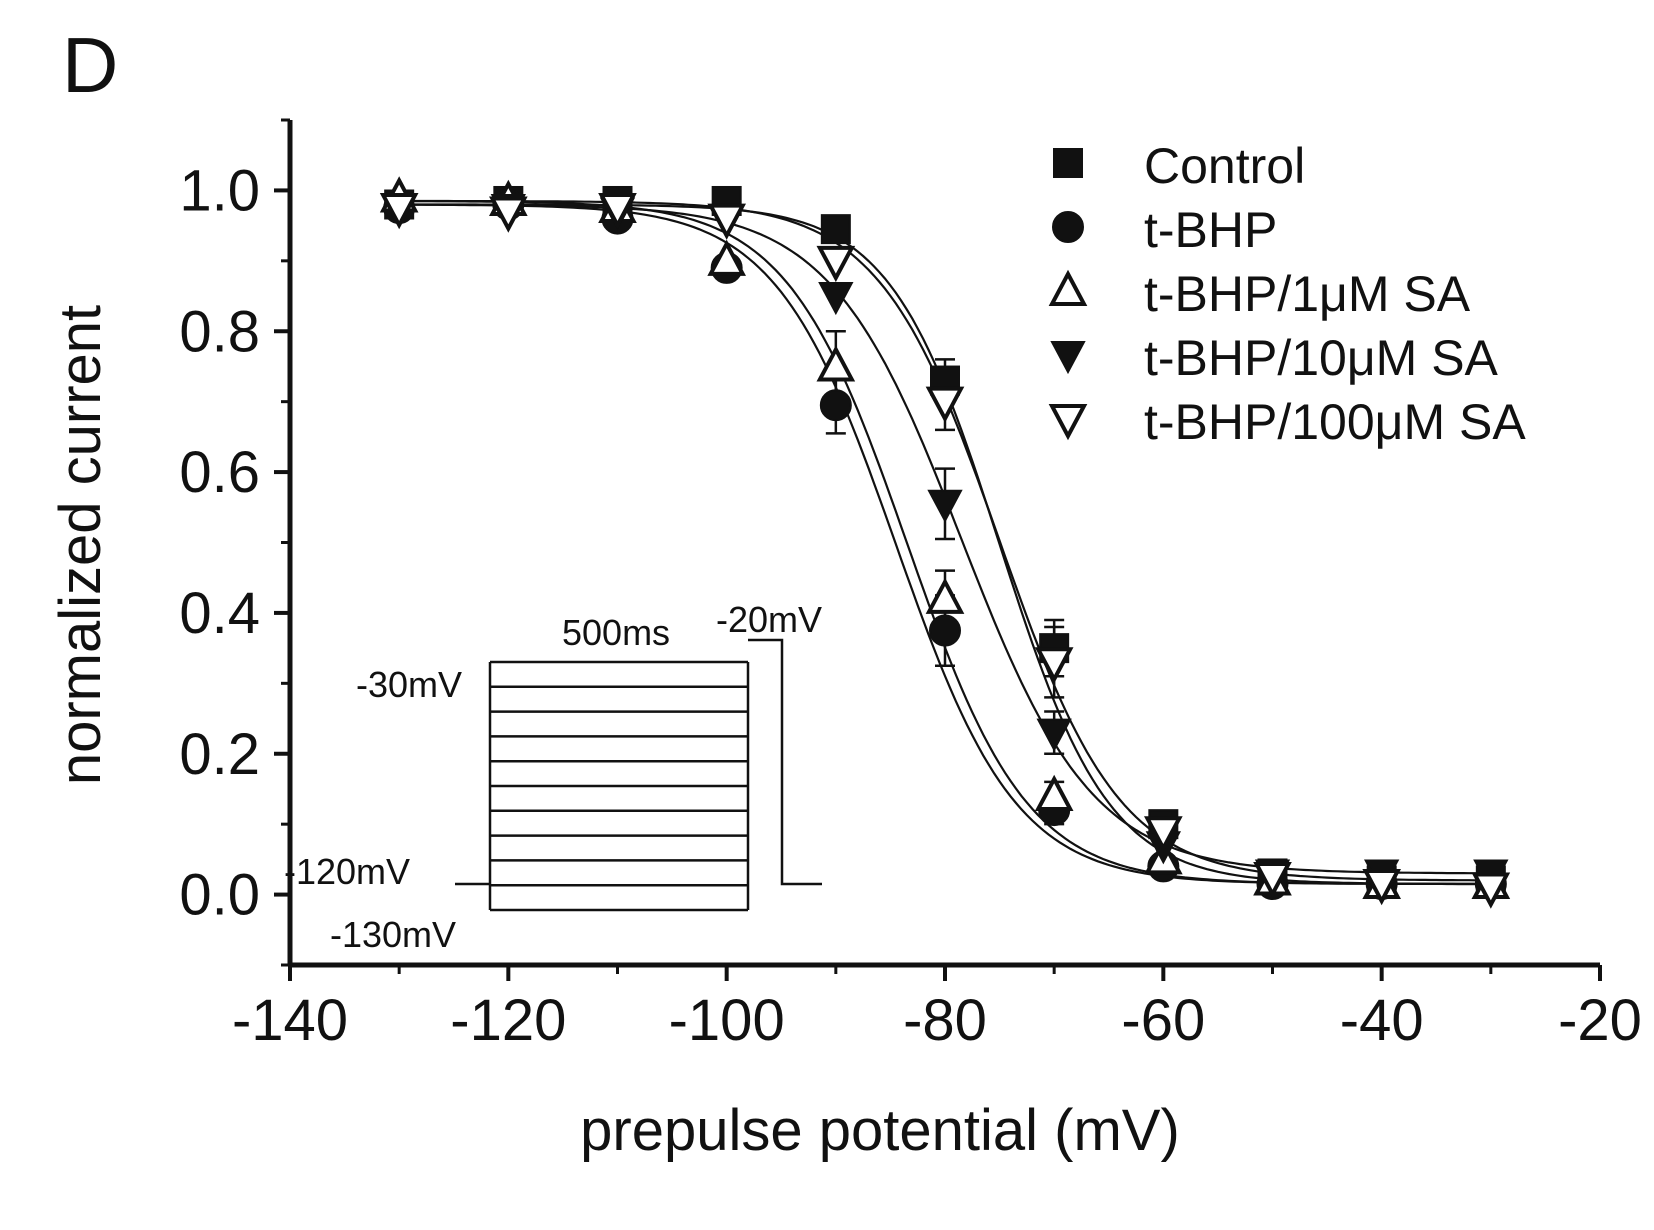 The height and width of the screenshot is (1230, 1654). Describe the element at coordinates (1321, 358) in the screenshot. I see `legend-label: t-BHP/10μM SA` at that location.